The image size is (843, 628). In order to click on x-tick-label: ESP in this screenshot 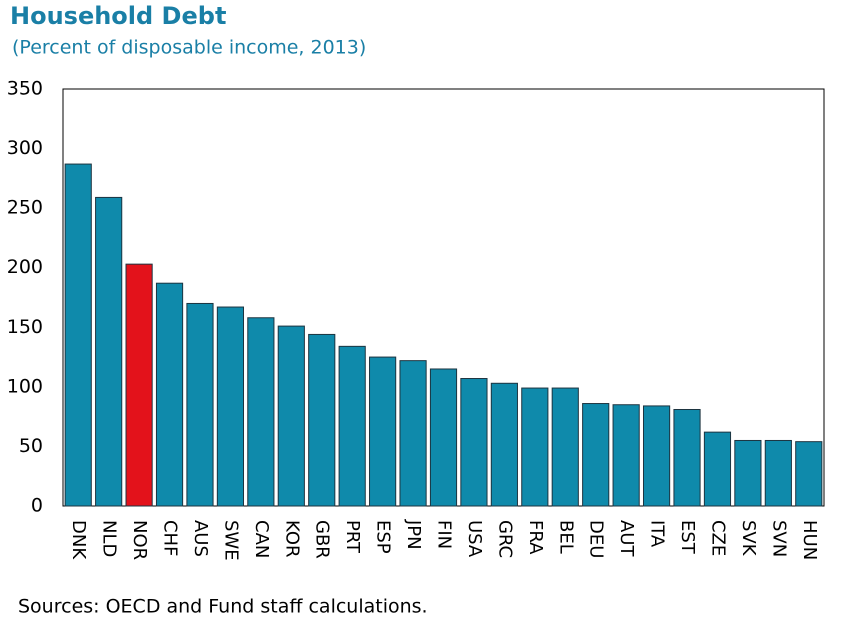, I will do `click(383, 537)`.